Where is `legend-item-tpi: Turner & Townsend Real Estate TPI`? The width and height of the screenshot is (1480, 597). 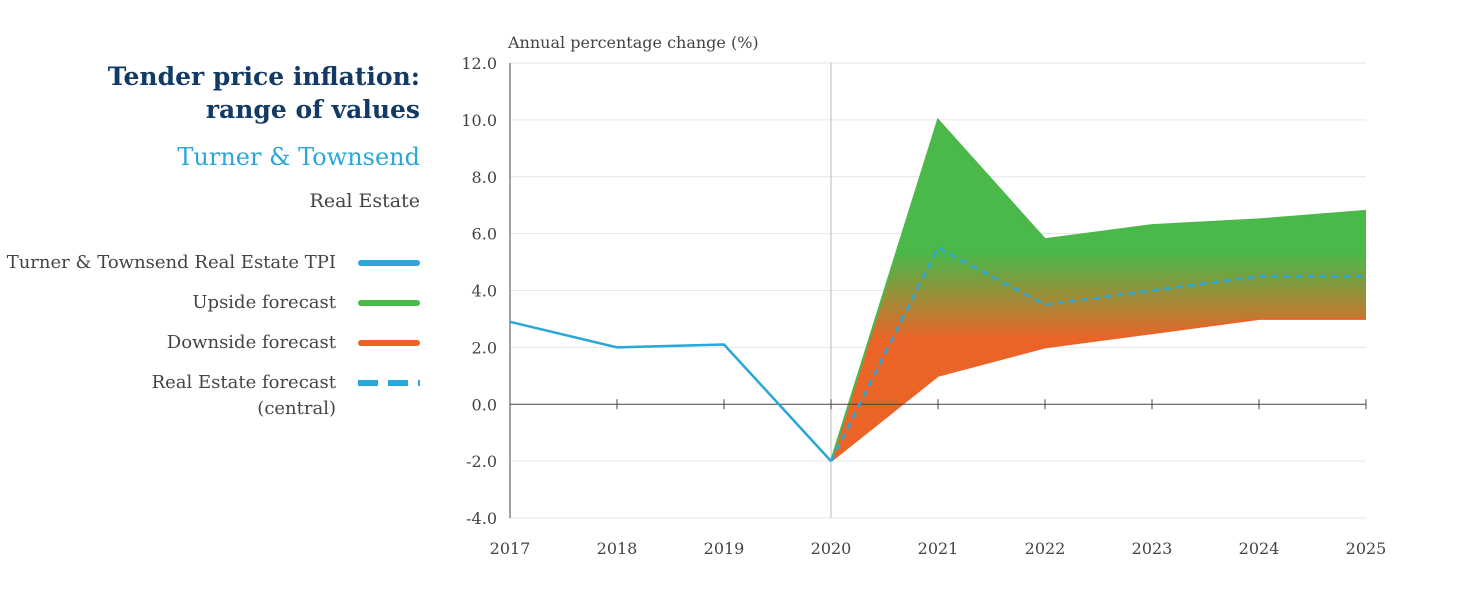 legend-item-tpi: Turner & Townsend Real Estate TPI is located at coordinates (213, 263).